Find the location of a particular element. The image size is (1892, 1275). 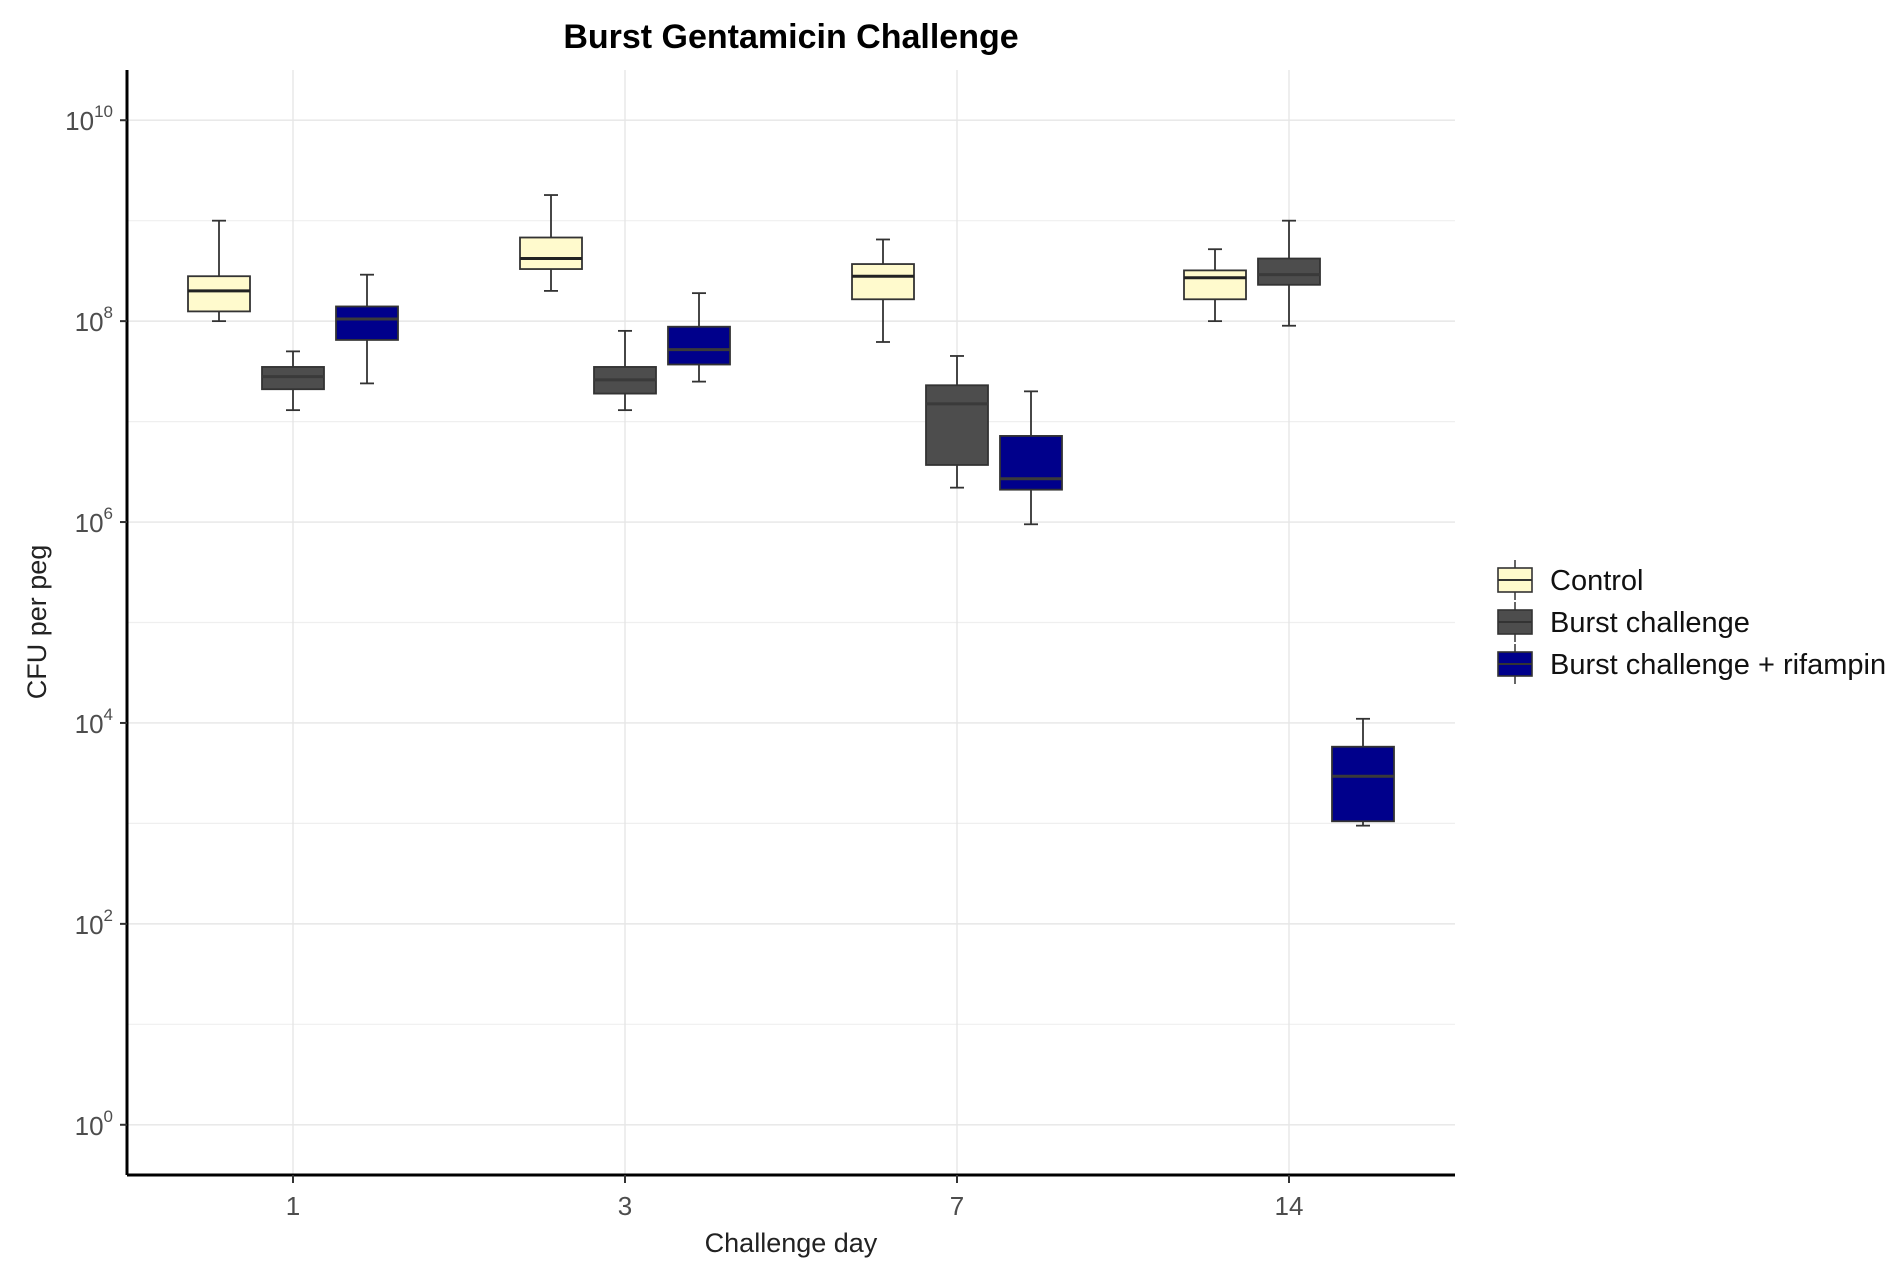

y-tick-exponent: 10 is located at coordinates (103, 111).